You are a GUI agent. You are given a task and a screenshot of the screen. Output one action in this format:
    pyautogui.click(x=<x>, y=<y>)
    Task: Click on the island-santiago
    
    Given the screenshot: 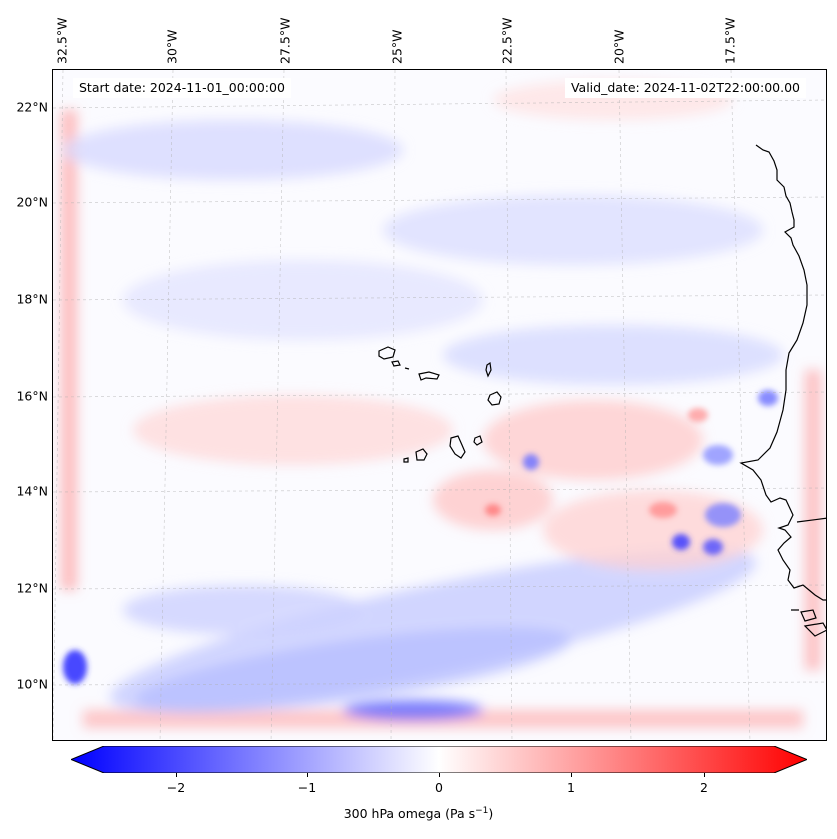 What is the action you would take?
    pyautogui.click(x=457, y=447)
    